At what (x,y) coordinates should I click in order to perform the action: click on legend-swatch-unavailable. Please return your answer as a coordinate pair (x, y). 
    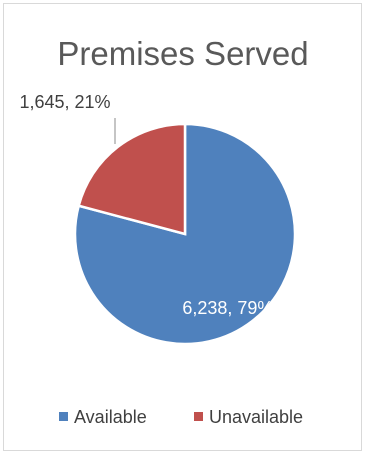
    Looking at the image, I should click on (198, 416).